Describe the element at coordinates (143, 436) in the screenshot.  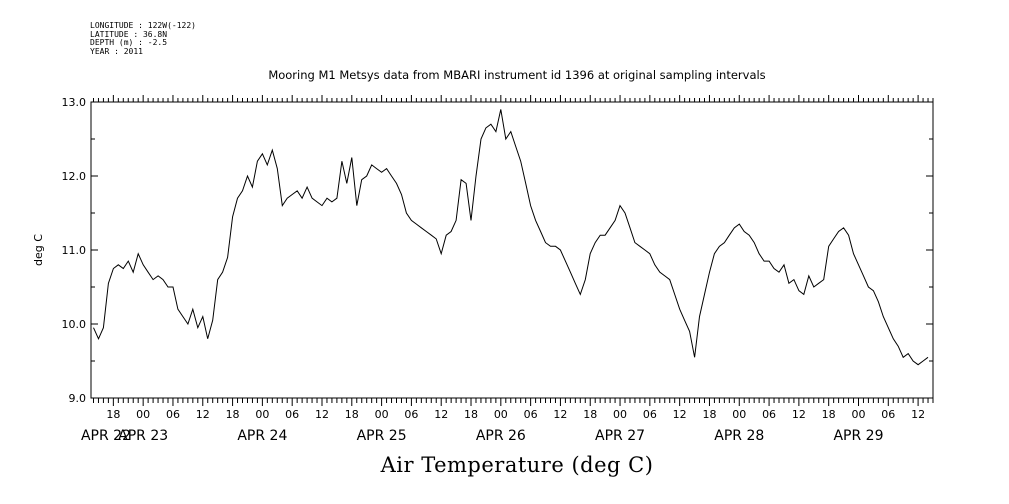
I see `x-date-label: APR 23` at that location.